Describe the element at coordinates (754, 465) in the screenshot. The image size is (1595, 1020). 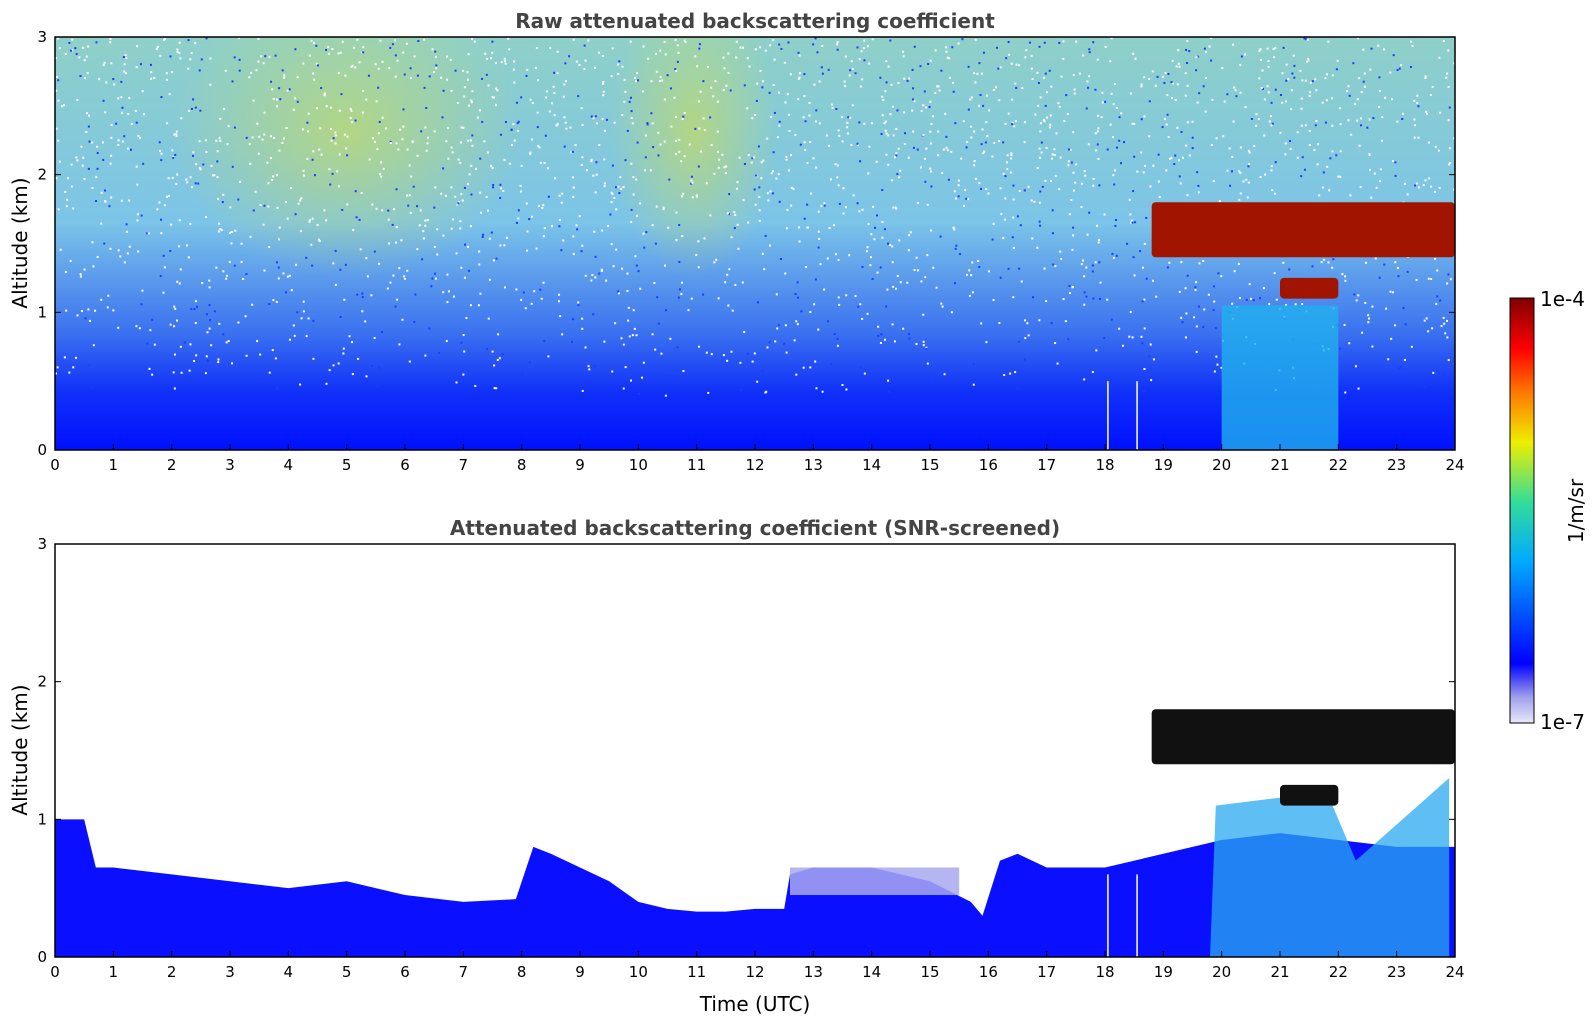
I see `x-tick-label: 12` at that location.